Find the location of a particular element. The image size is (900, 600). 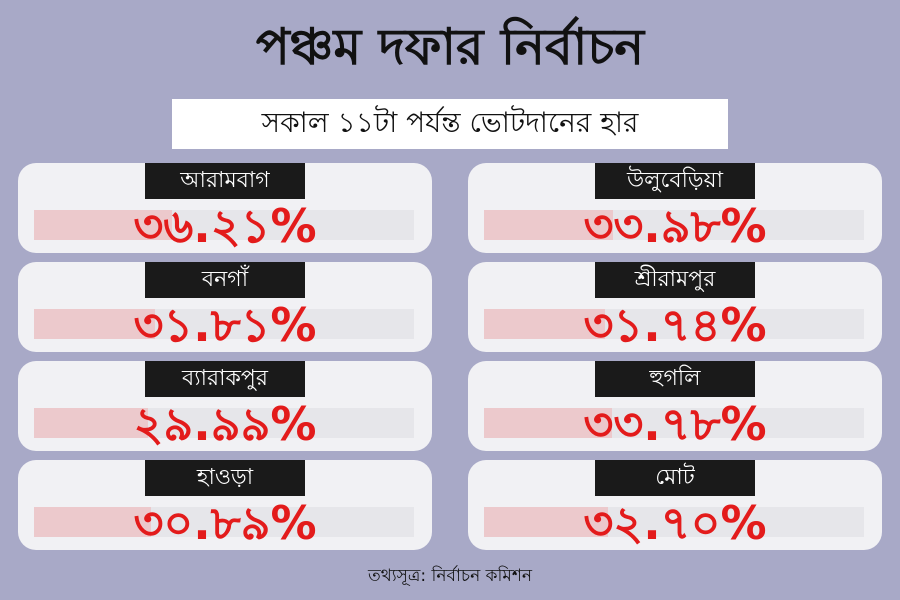

turnout-value: ৩১.৮১% is located at coordinates (225, 325).